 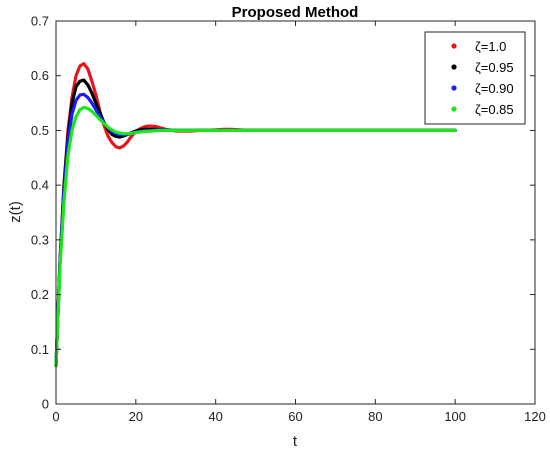 What do you see at coordinates (494, 88) in the screenshot?
I see `legend-entry-3: ζ=0.90` at bounding box center [494, 88].